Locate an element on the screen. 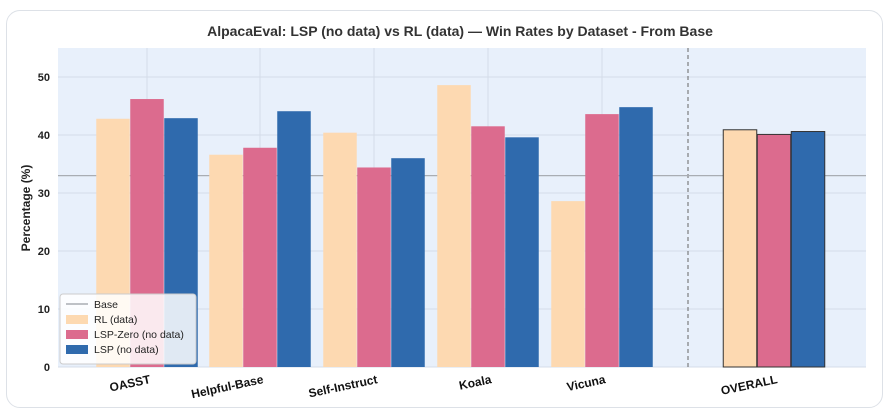  y-tick-label: 0 is located at coordinates (47, 368).